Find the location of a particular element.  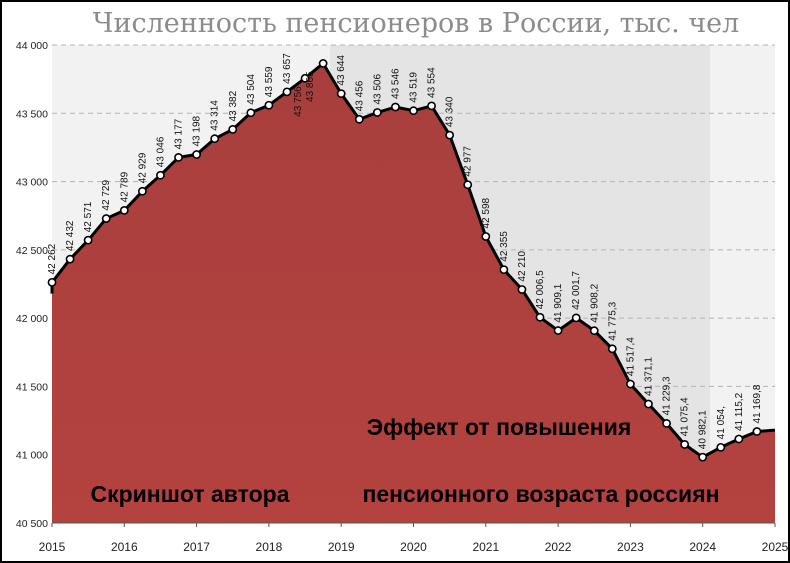

data-label: 42 571 is located at coordinates (88, 216).